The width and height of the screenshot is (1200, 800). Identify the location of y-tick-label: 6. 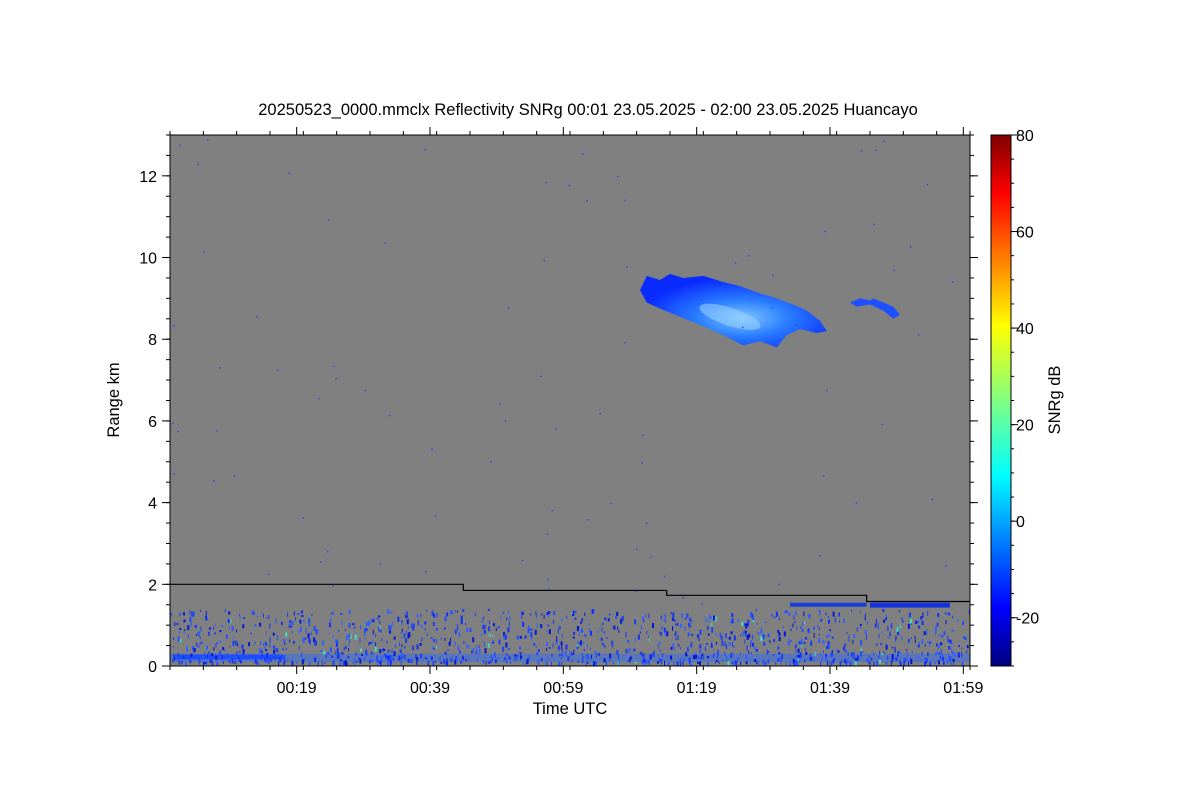
(152, 422).